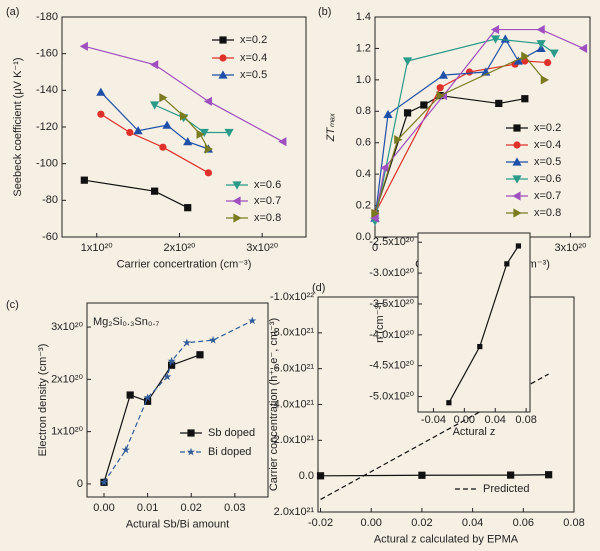 The height and width of the screenshot is (551, 600). I want to click on y-tick-label: 0, so click(80, 484).